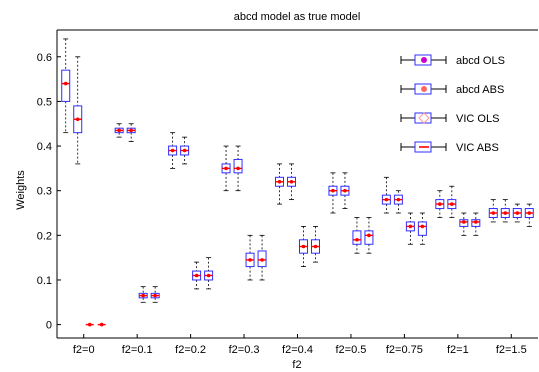 Image resolution: width=539 pixels, height=372 pixels. What do you see at coordinates (296, 365) in the screenshot?
I see `x-axis-title: f2` at bounding box center [296, 365].